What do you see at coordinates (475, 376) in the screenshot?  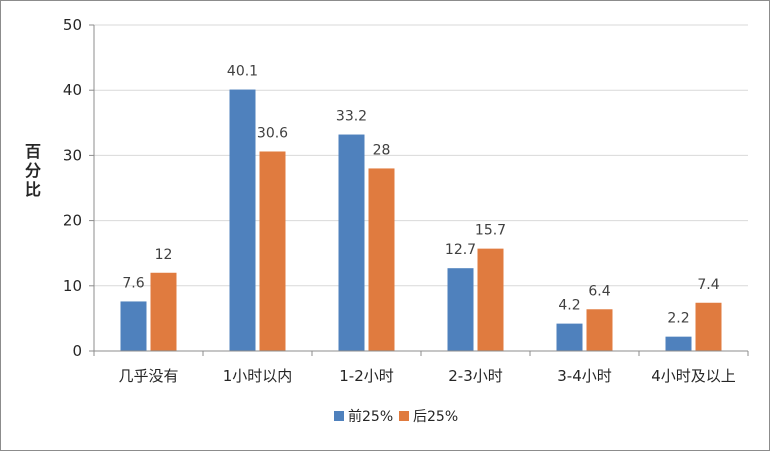 I see `x-category-label: 2-3小时` at bounding box center [475, 376].